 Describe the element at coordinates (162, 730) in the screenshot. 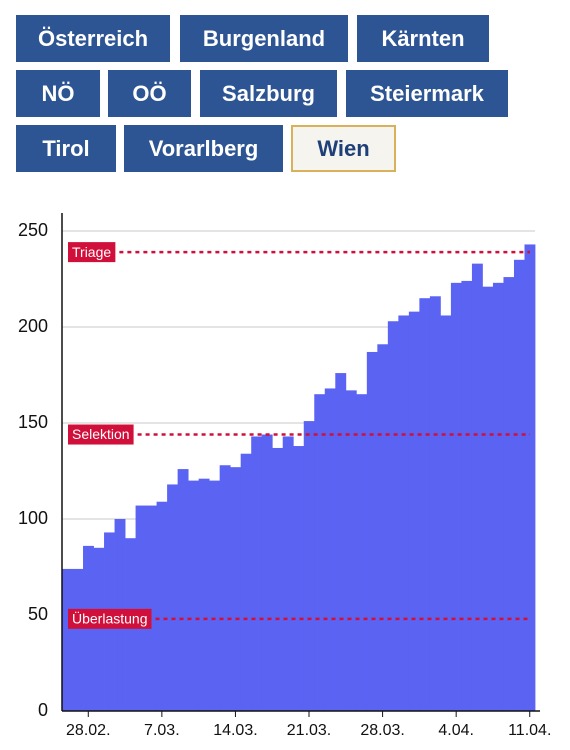

I see `x-tick-label: 7.03.` at that location.